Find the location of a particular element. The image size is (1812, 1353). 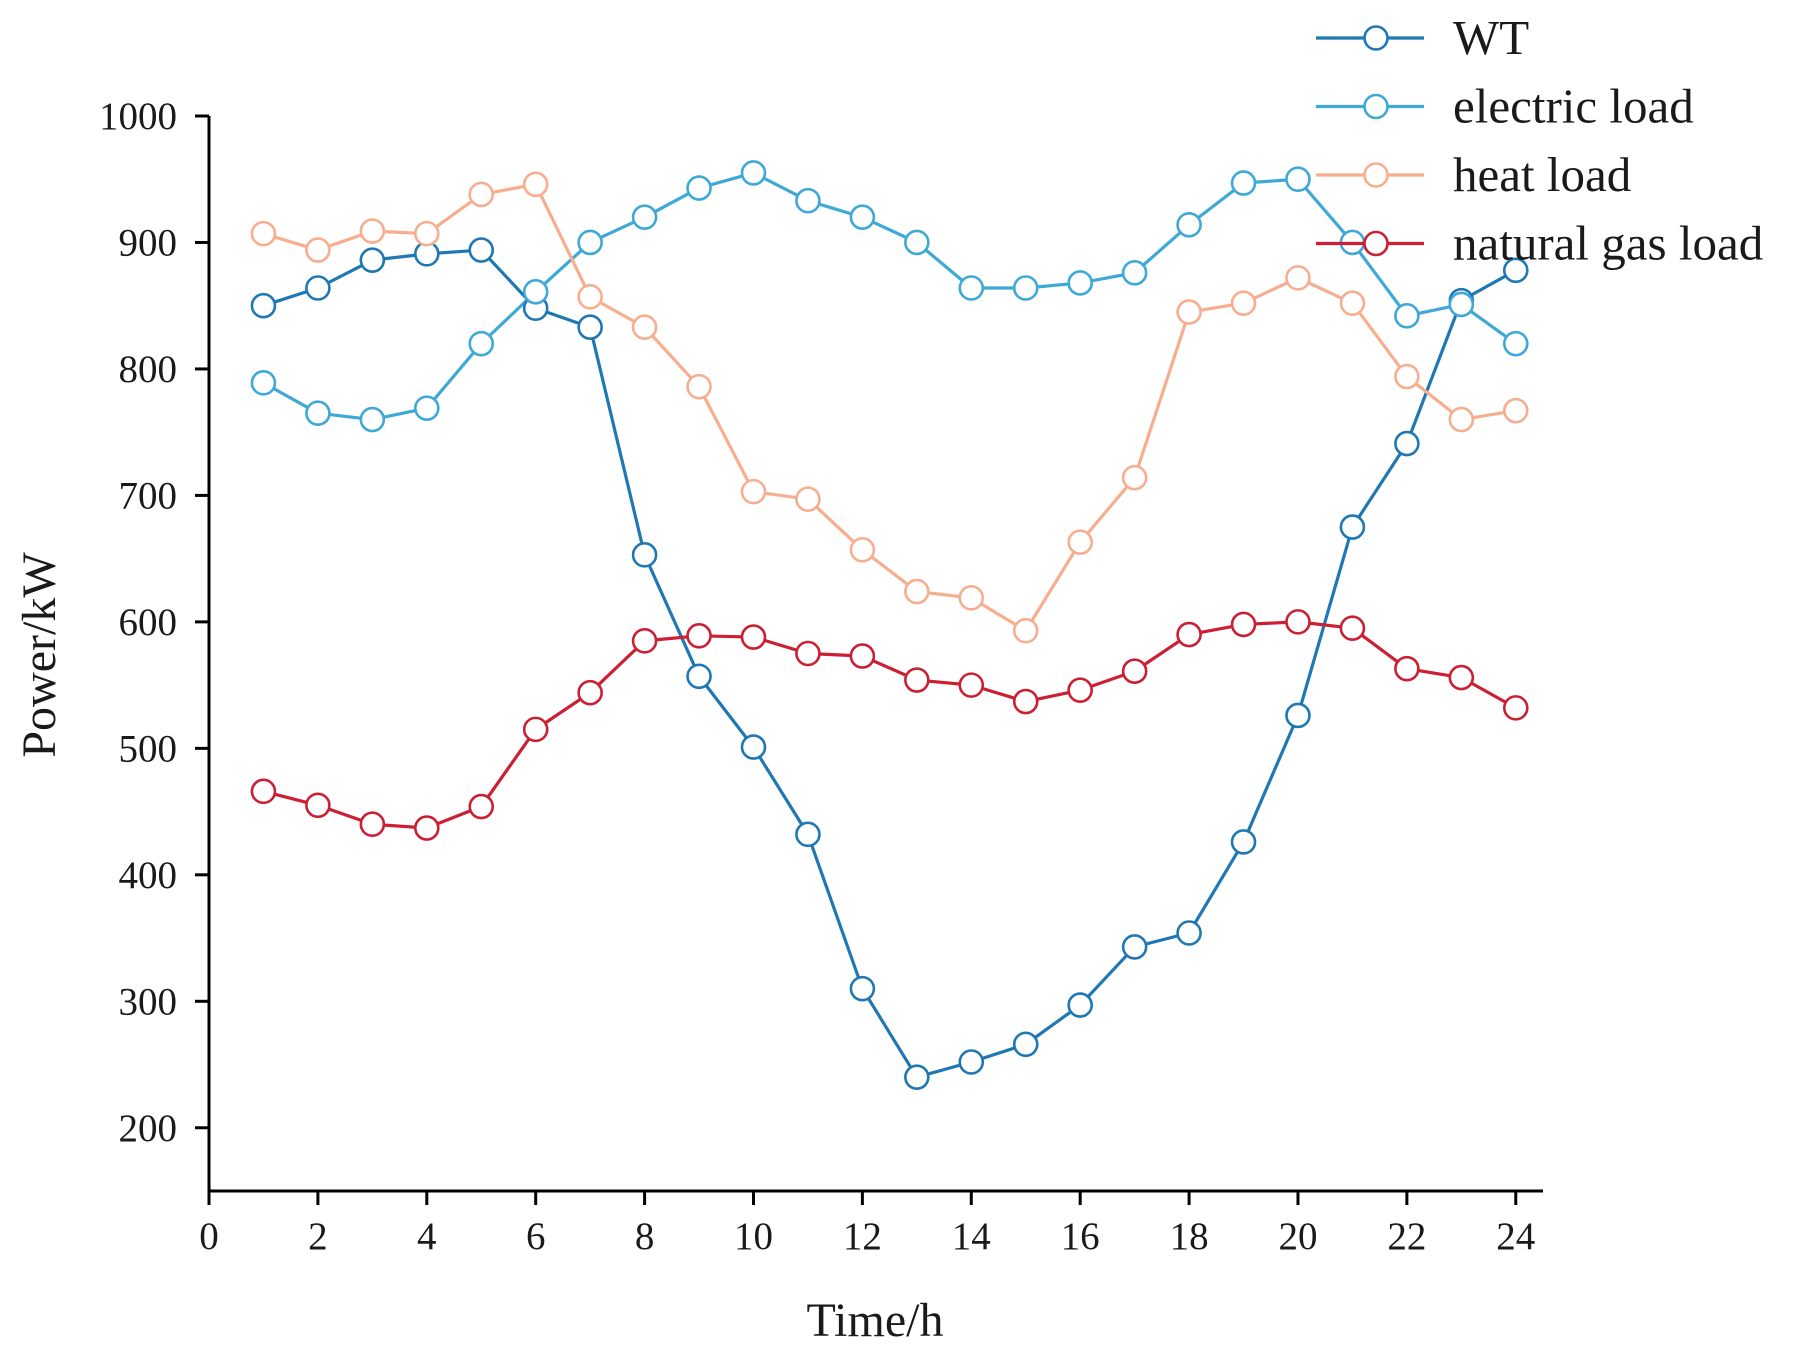

x-axis-title: Time/h is located at coordinates (875, 1320).